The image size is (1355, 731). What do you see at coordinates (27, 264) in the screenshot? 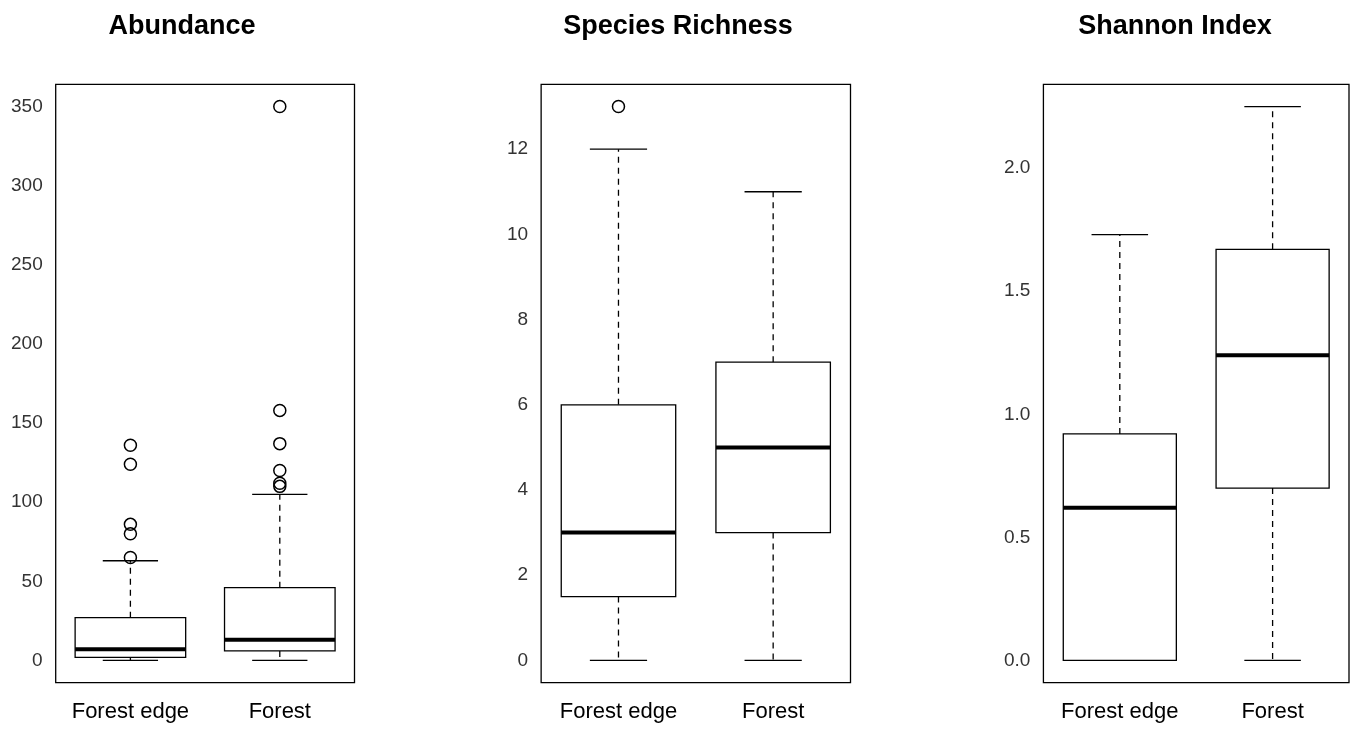
I see `y-tick-label: 250` at bounding box center [27, 264].